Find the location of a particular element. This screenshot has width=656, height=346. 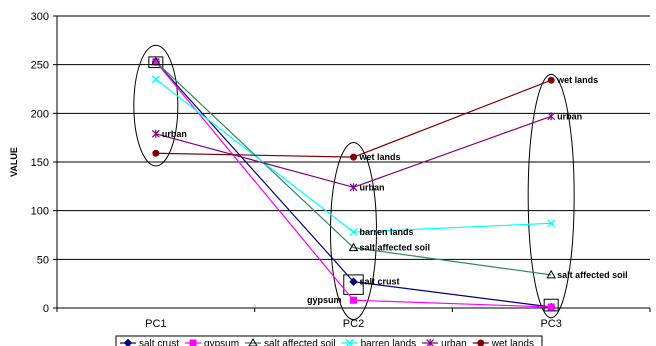

legend-label: urban is located at coordinates (454, 342).